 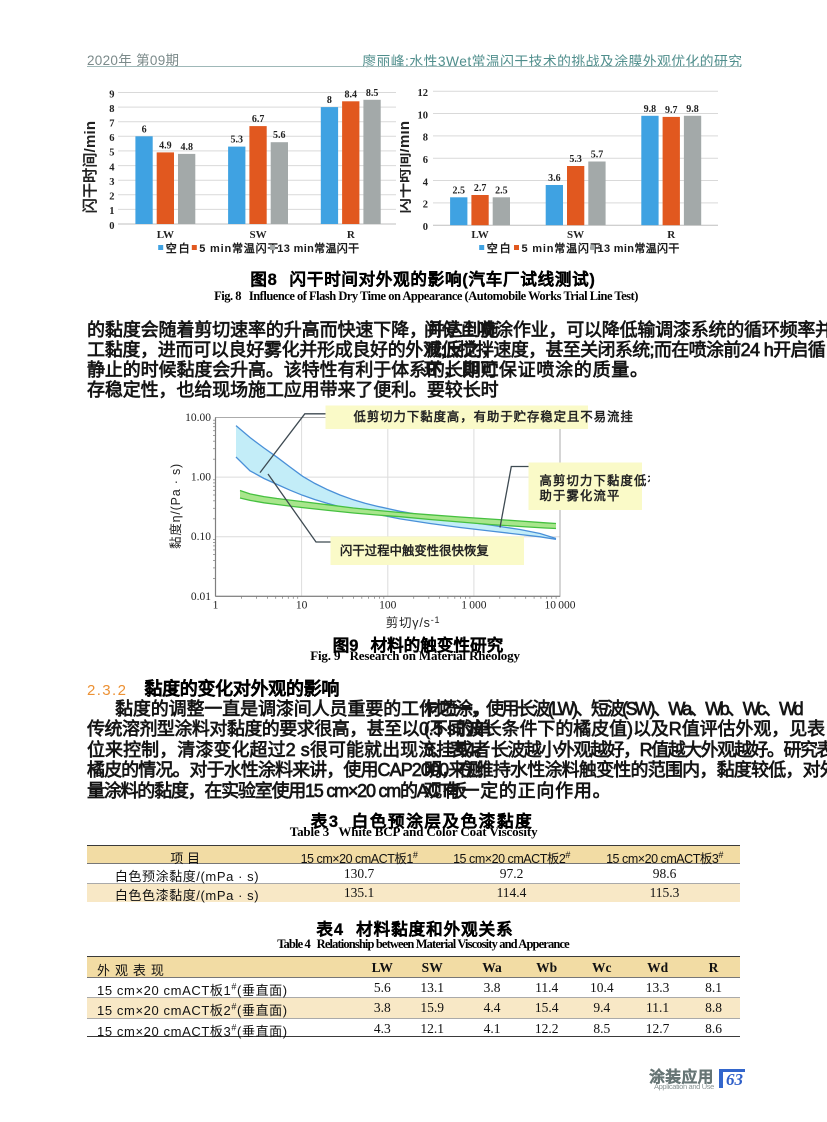 What do you see at coordinates (480, 188) in the screenshot?
I see `svg-text: 2.7` at bounding box center [480, 188].